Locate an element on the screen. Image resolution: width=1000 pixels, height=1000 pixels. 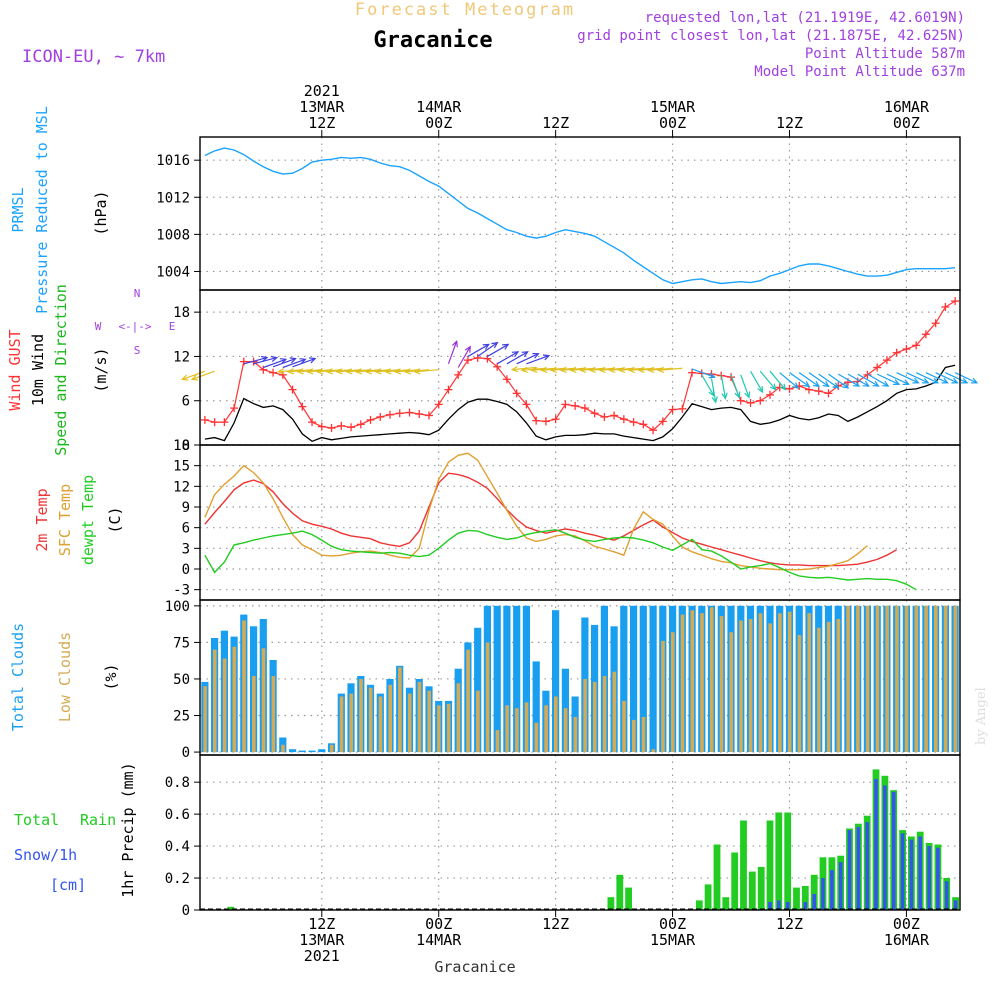
y-tick-label: 0.6 is located at coordinates (177, 815).